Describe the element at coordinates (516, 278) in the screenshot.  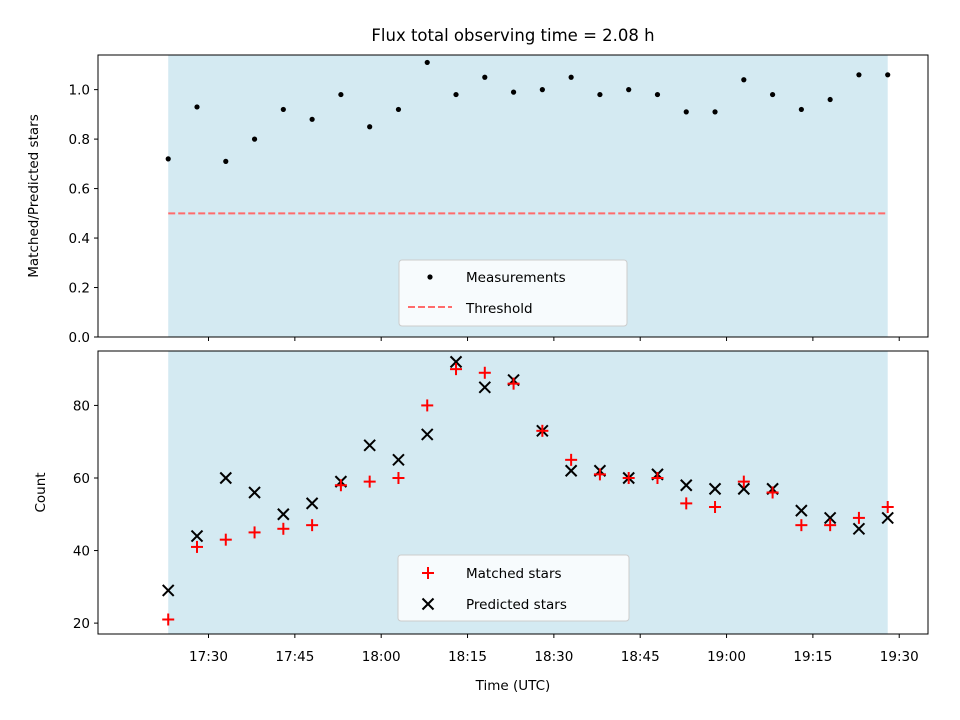
I see `legend-measurements-label: Measurements` at that location.